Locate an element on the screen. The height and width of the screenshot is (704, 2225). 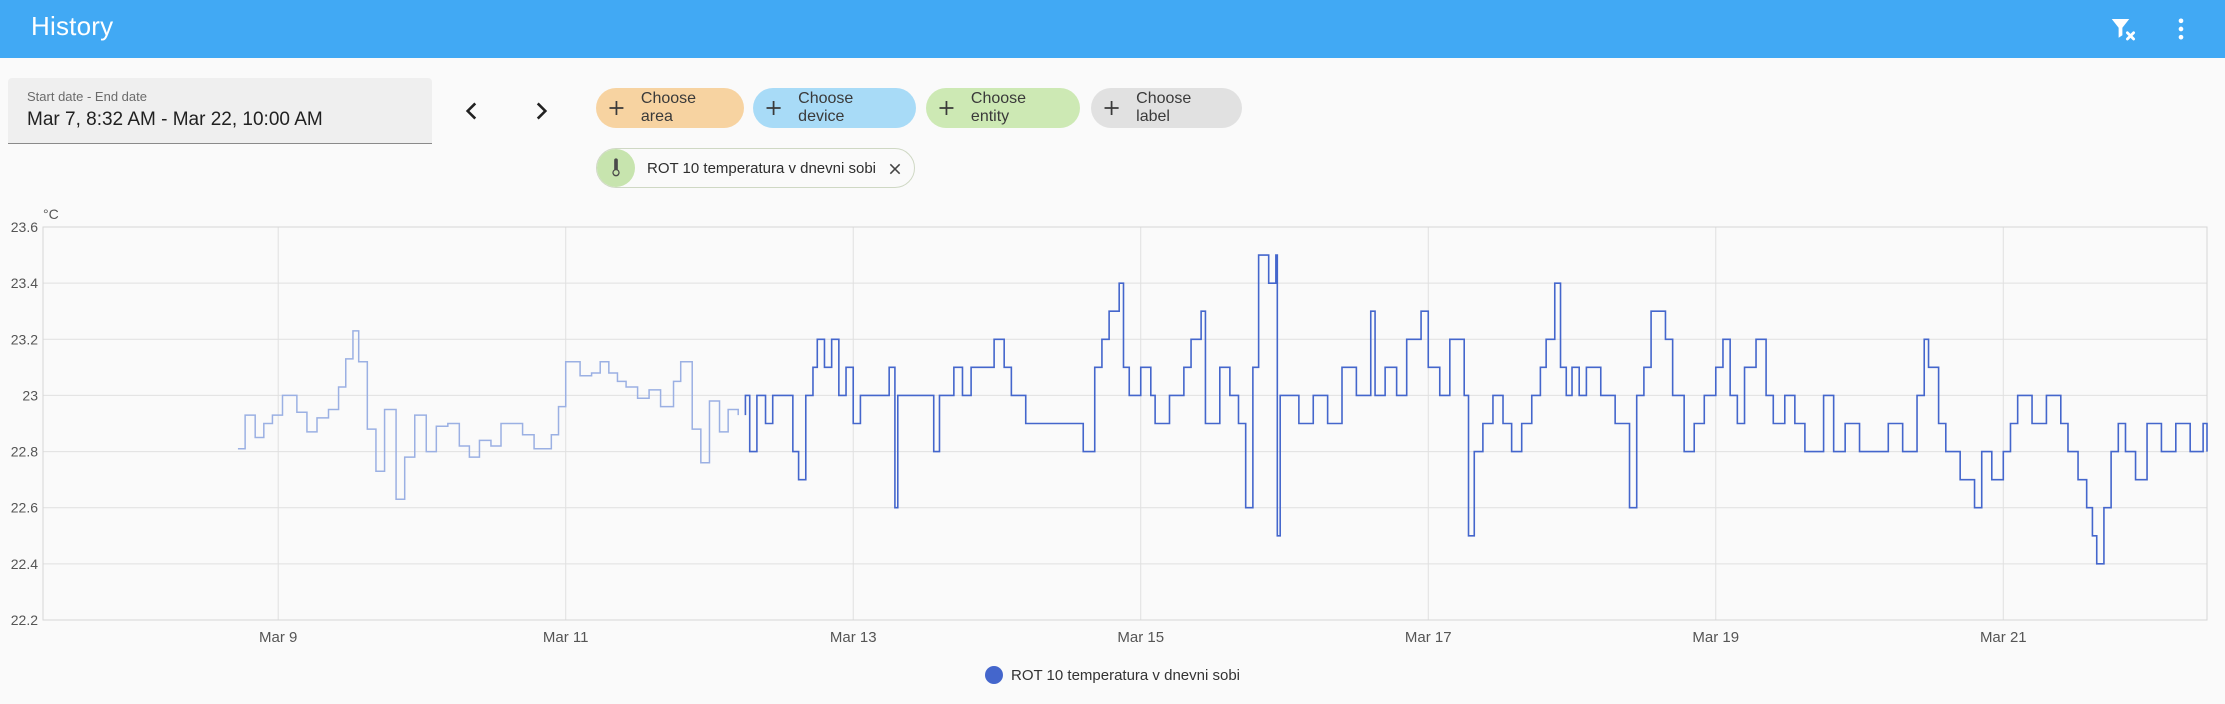
entity-avatar is located at coordinates (616, 168).